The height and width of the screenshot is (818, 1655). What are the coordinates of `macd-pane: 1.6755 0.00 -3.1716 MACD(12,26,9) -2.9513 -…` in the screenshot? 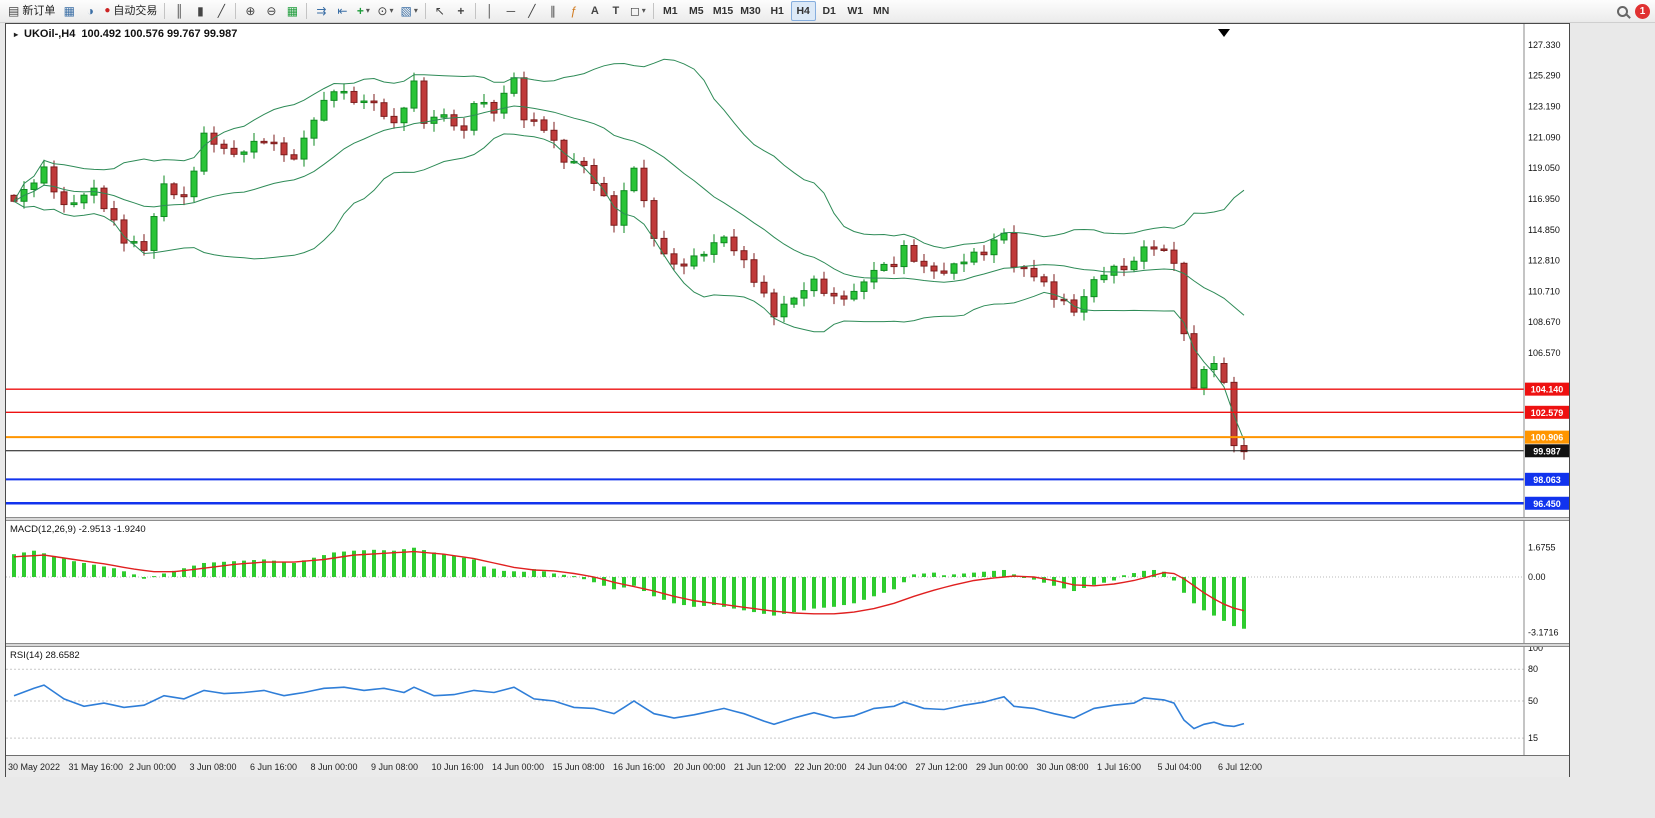 It's located at (787, 582).